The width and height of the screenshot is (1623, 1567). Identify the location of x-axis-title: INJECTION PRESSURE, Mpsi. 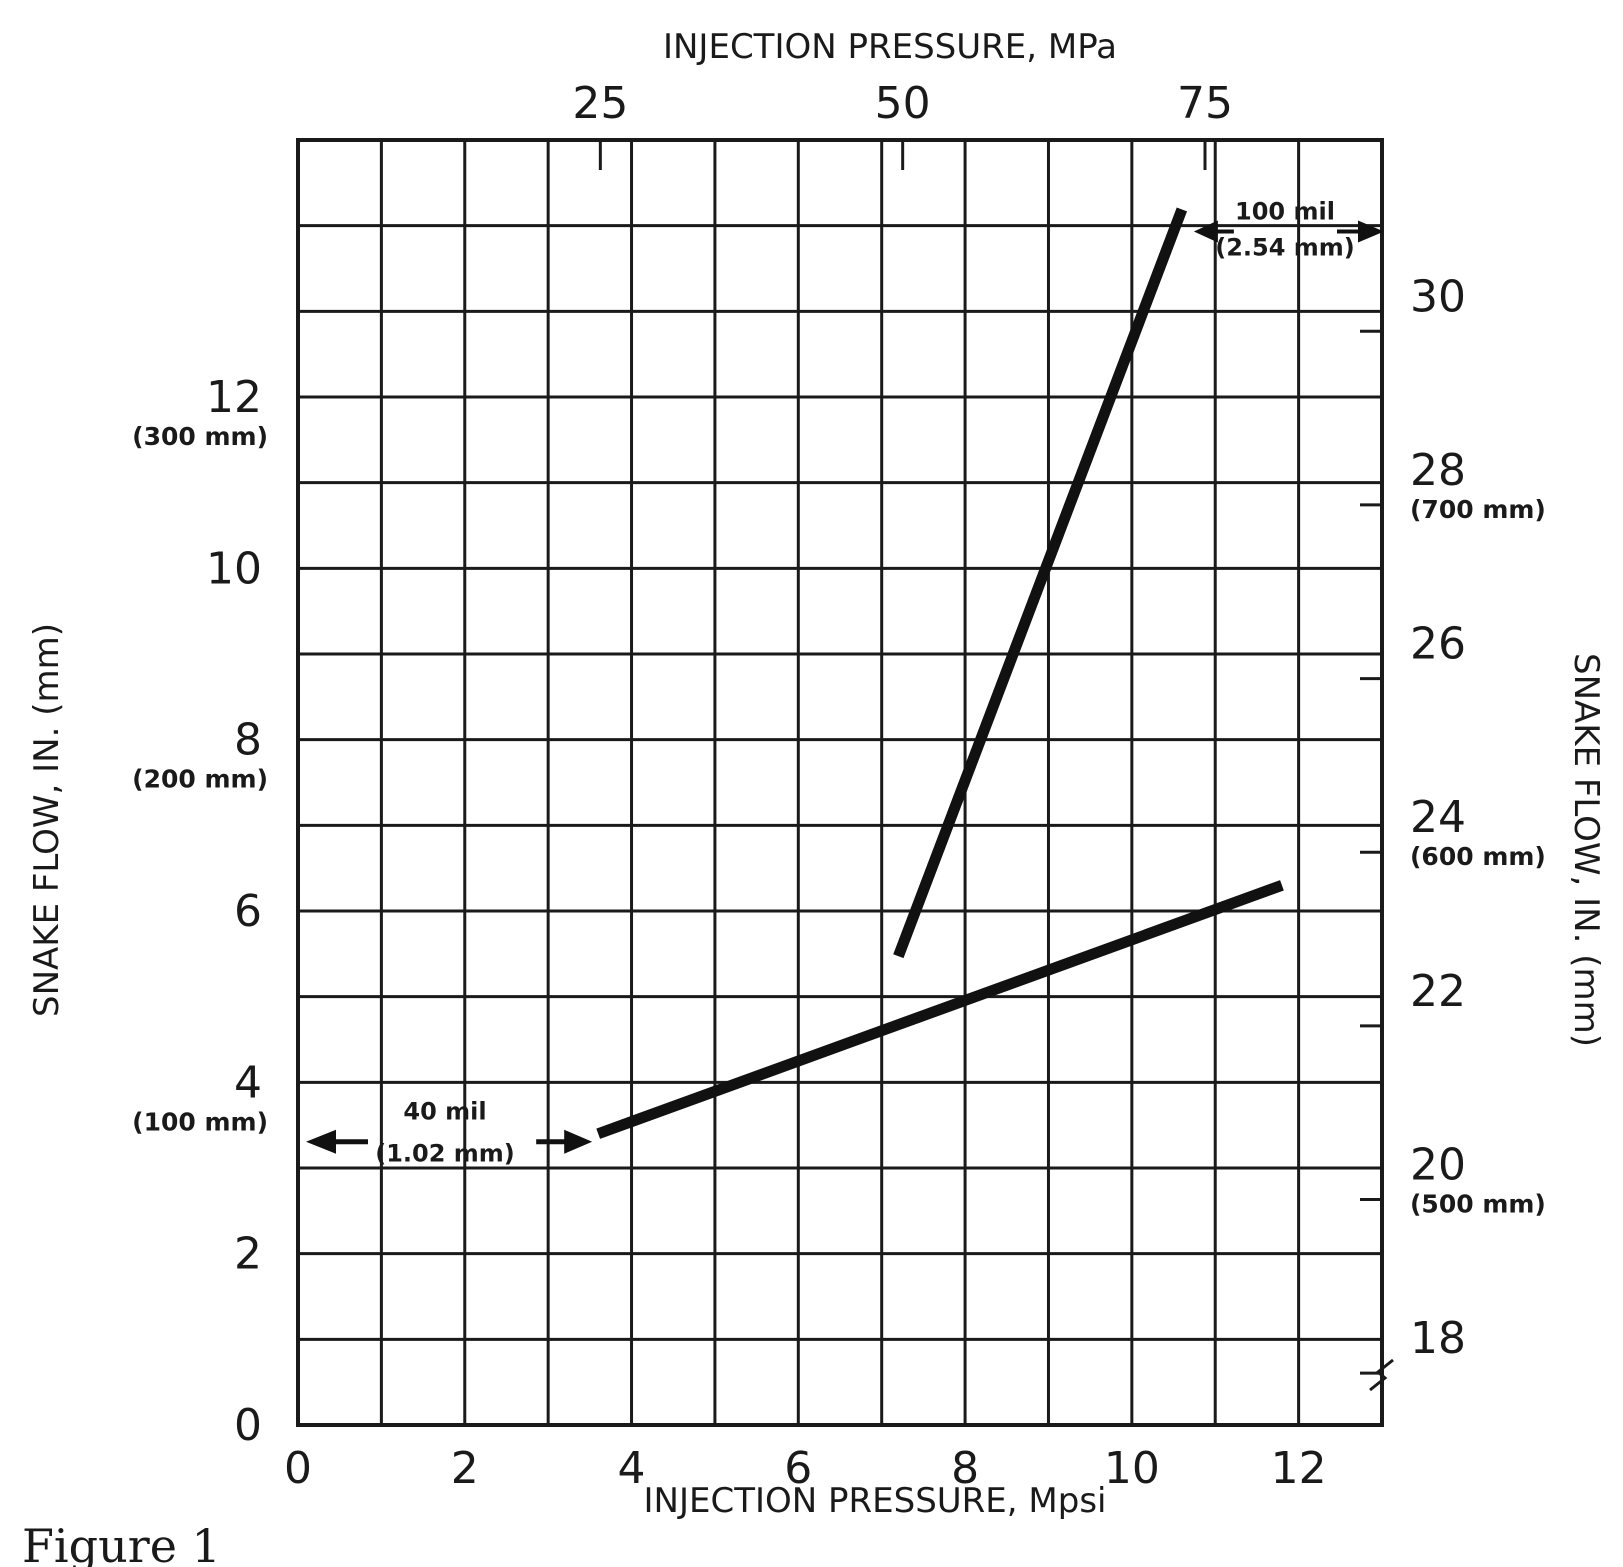
(875, 1501).